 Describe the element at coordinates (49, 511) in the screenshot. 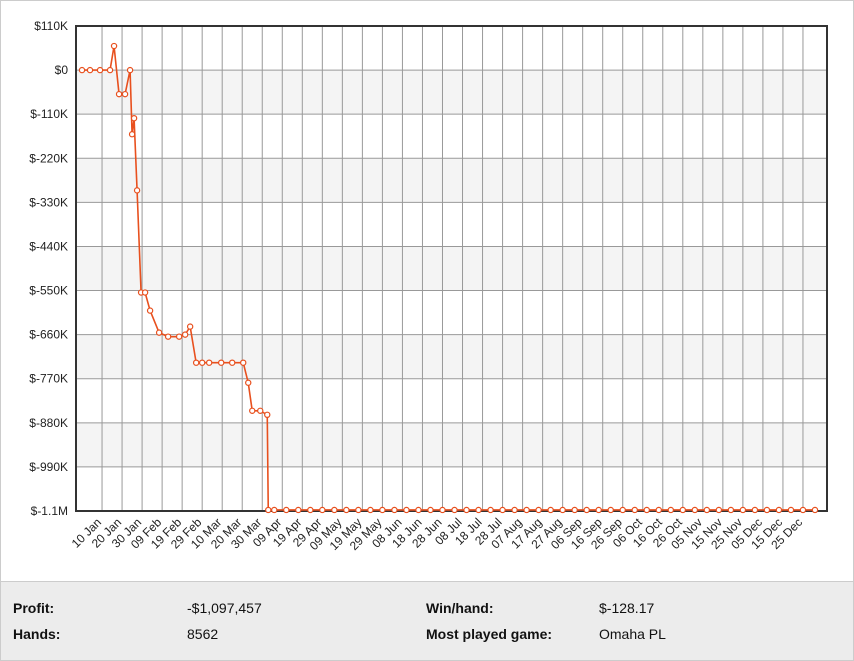

I see `y-tick-label: $-1.1M` at that location.